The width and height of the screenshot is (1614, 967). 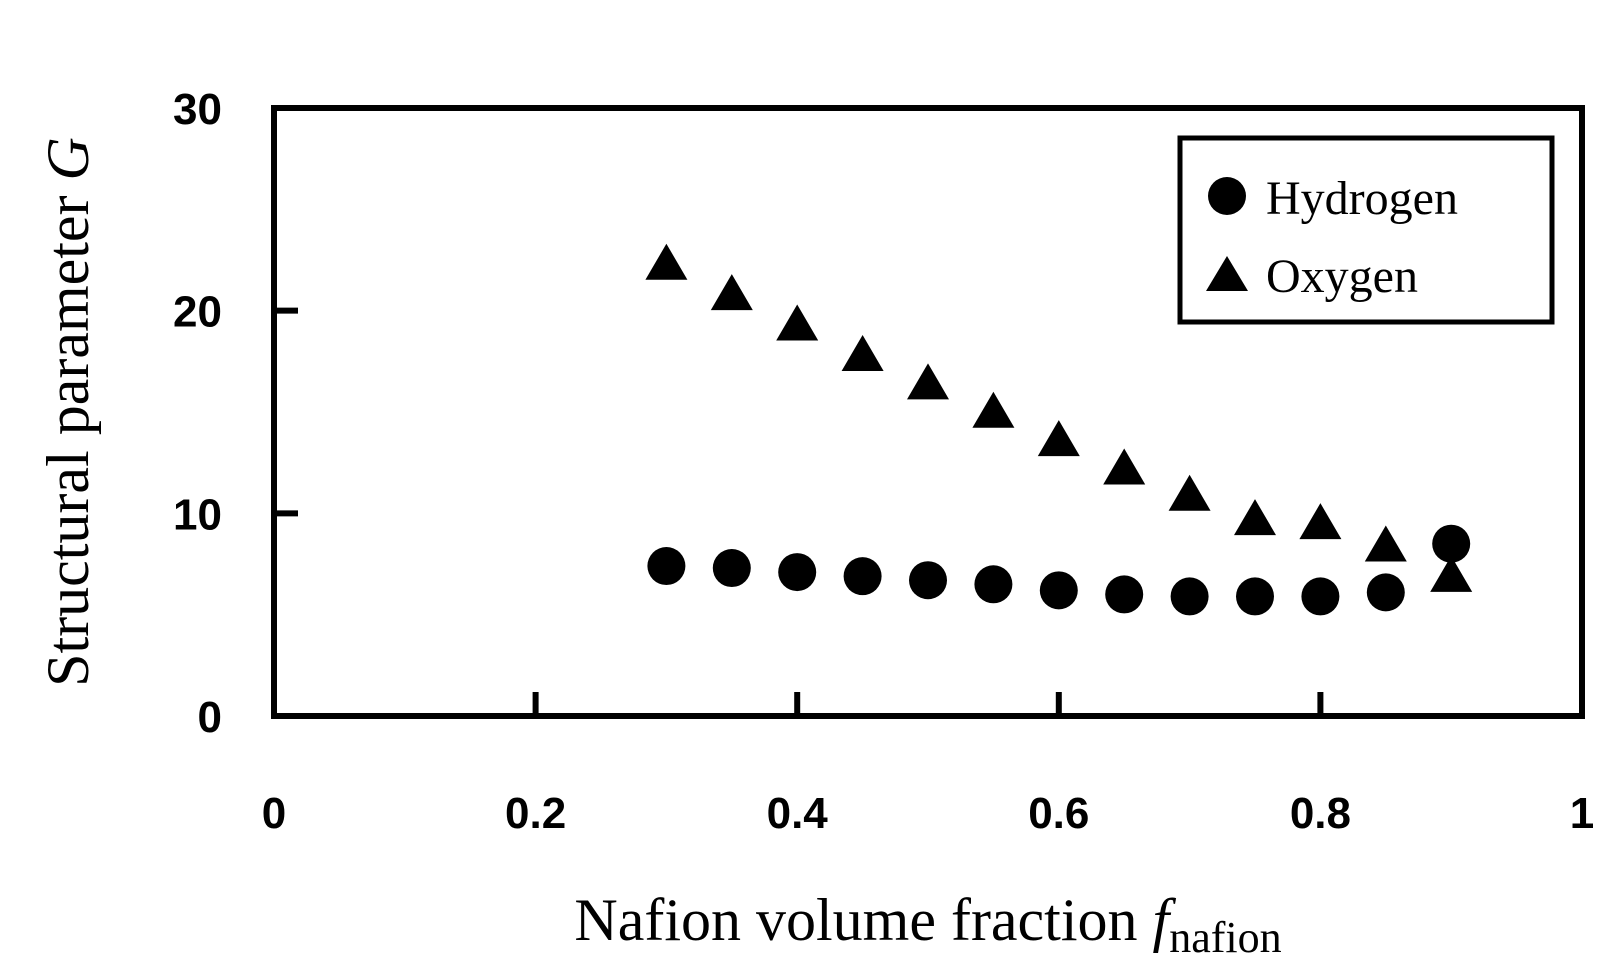 I want to click on legend-label-oxygen: Oxygen, so click(x=1342, y=276).